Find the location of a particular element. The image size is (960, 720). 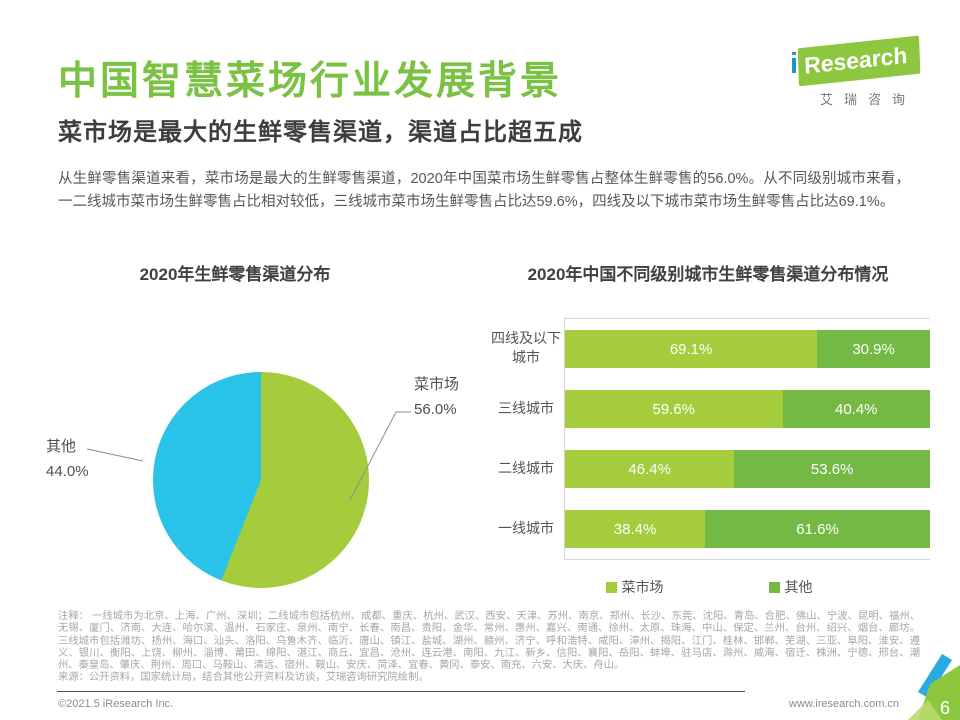

bar-category-label: 二线城市 is located at coordinates (526, 467).